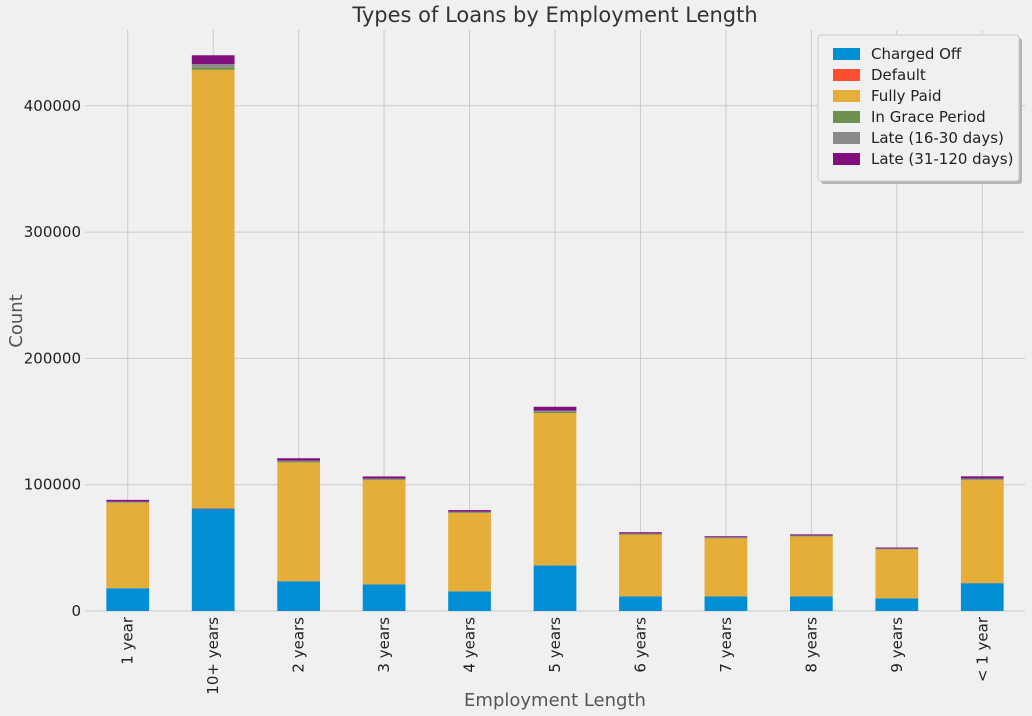 The image size is (1032, 716). What do you see at coordinates (76, 611) in the screenshot?
I see `y-tick-label: 0` at bounding box center [76, 611].